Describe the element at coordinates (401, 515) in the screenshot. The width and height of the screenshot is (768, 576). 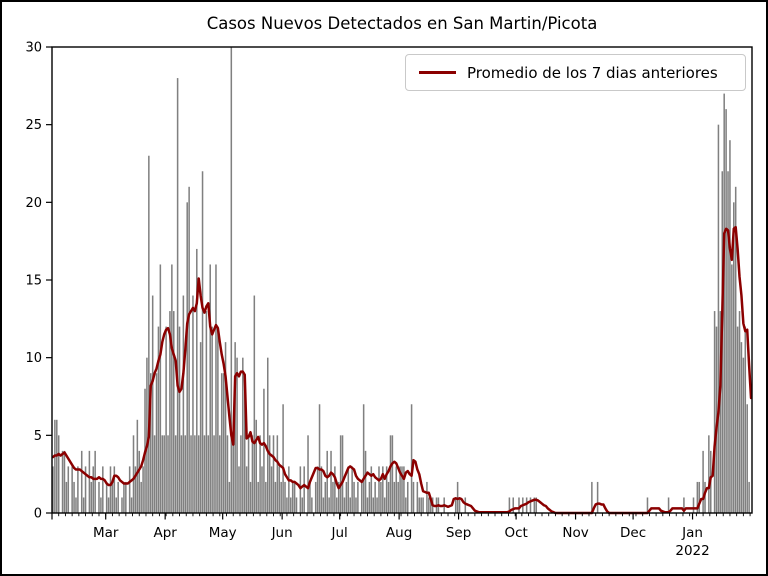
I see `x-minor-ticks` at that location.